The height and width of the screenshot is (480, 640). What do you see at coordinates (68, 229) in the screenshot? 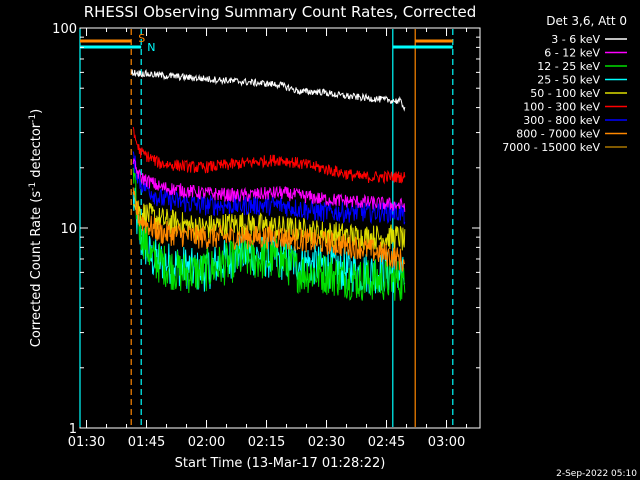
I see `y-tick-label: 10` at bounding box center [68, 229].